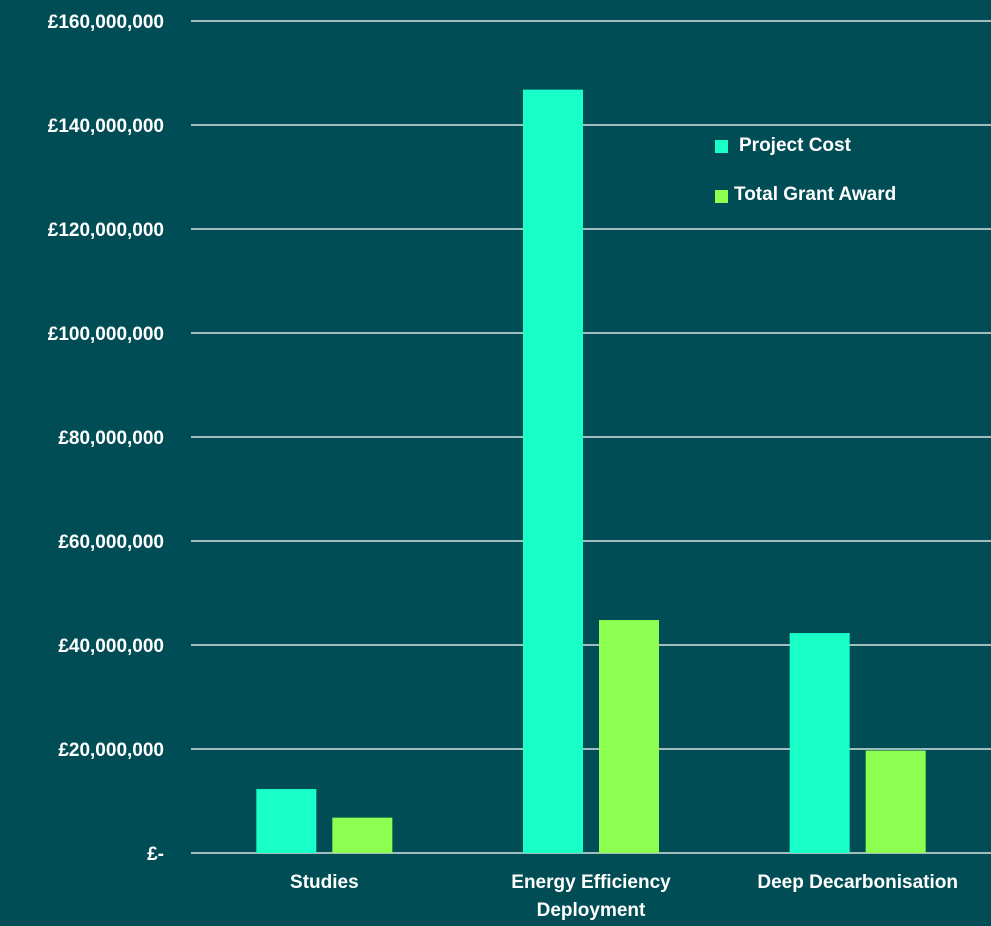 This screenshot has height=926, width=991. I want to click on x-category-label: Deep Decarbonisation, so click(857, 882).